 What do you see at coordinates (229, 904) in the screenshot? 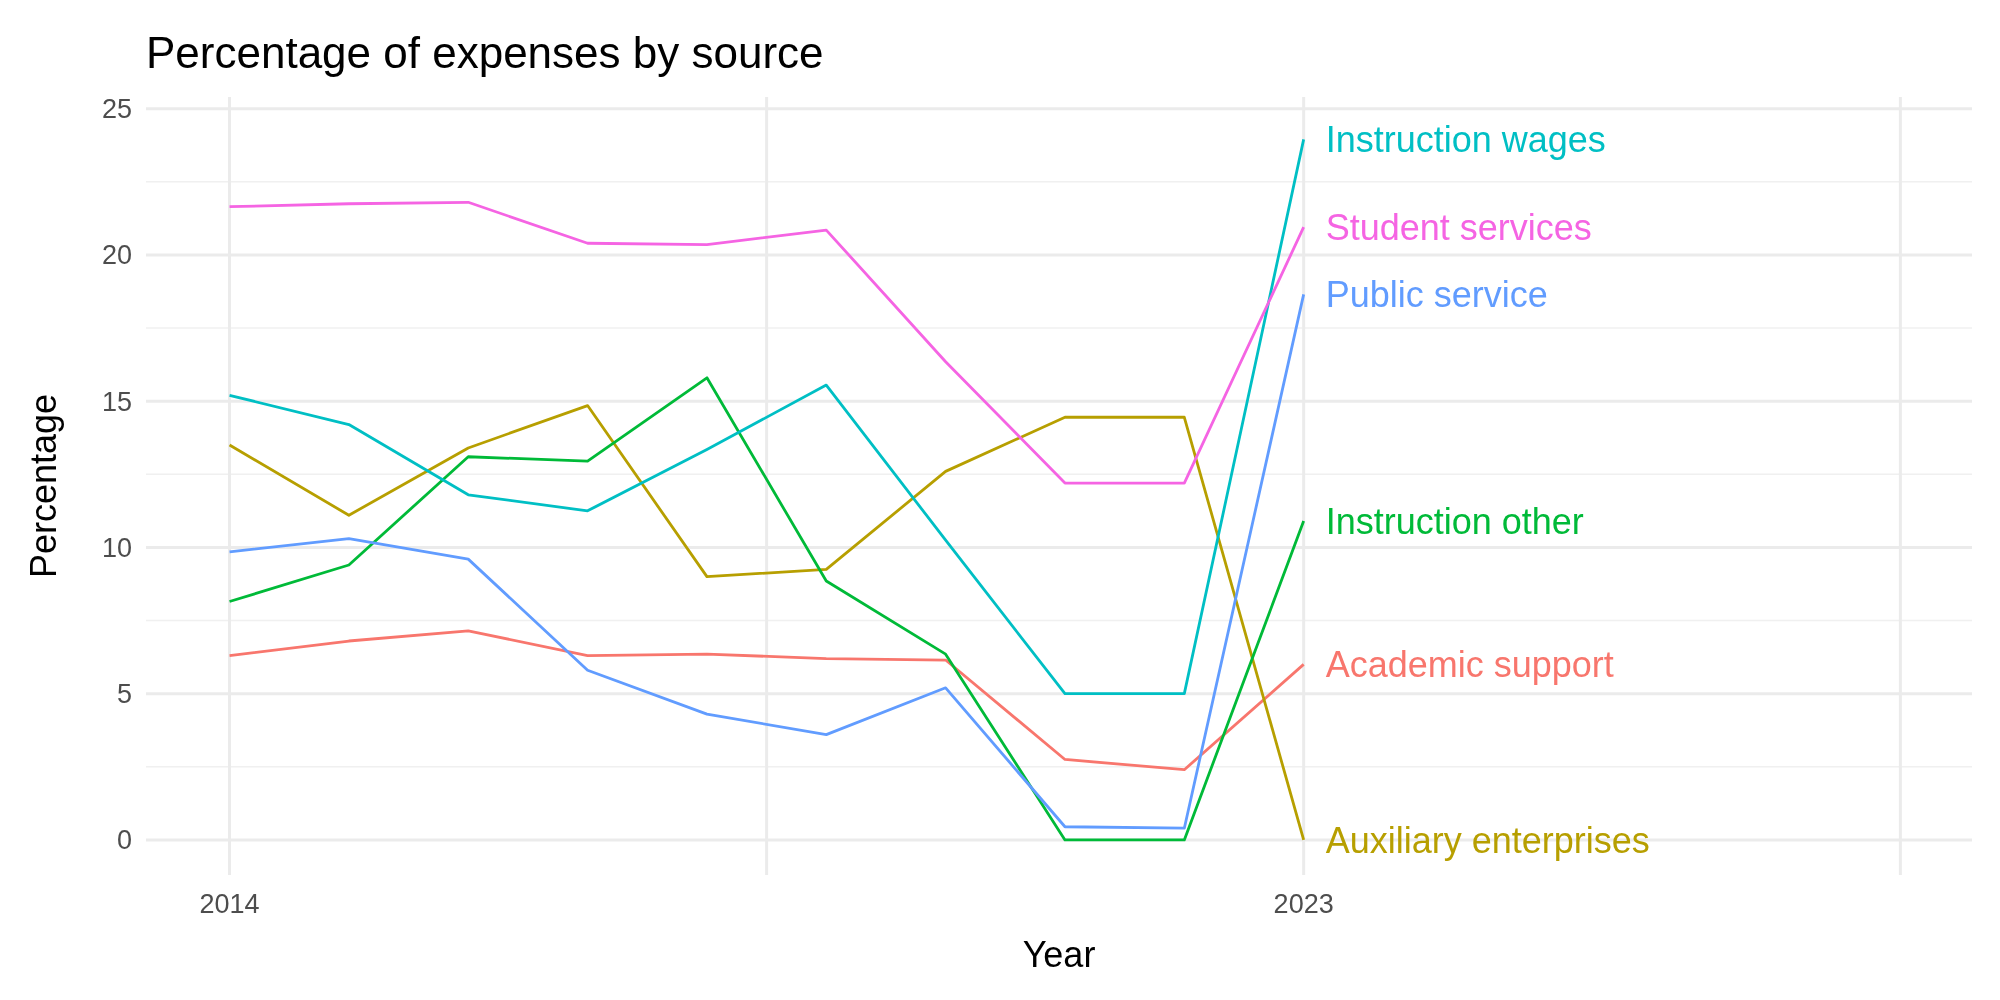
I see `x-tick-label: 2014` at bounding box center [229, 904].